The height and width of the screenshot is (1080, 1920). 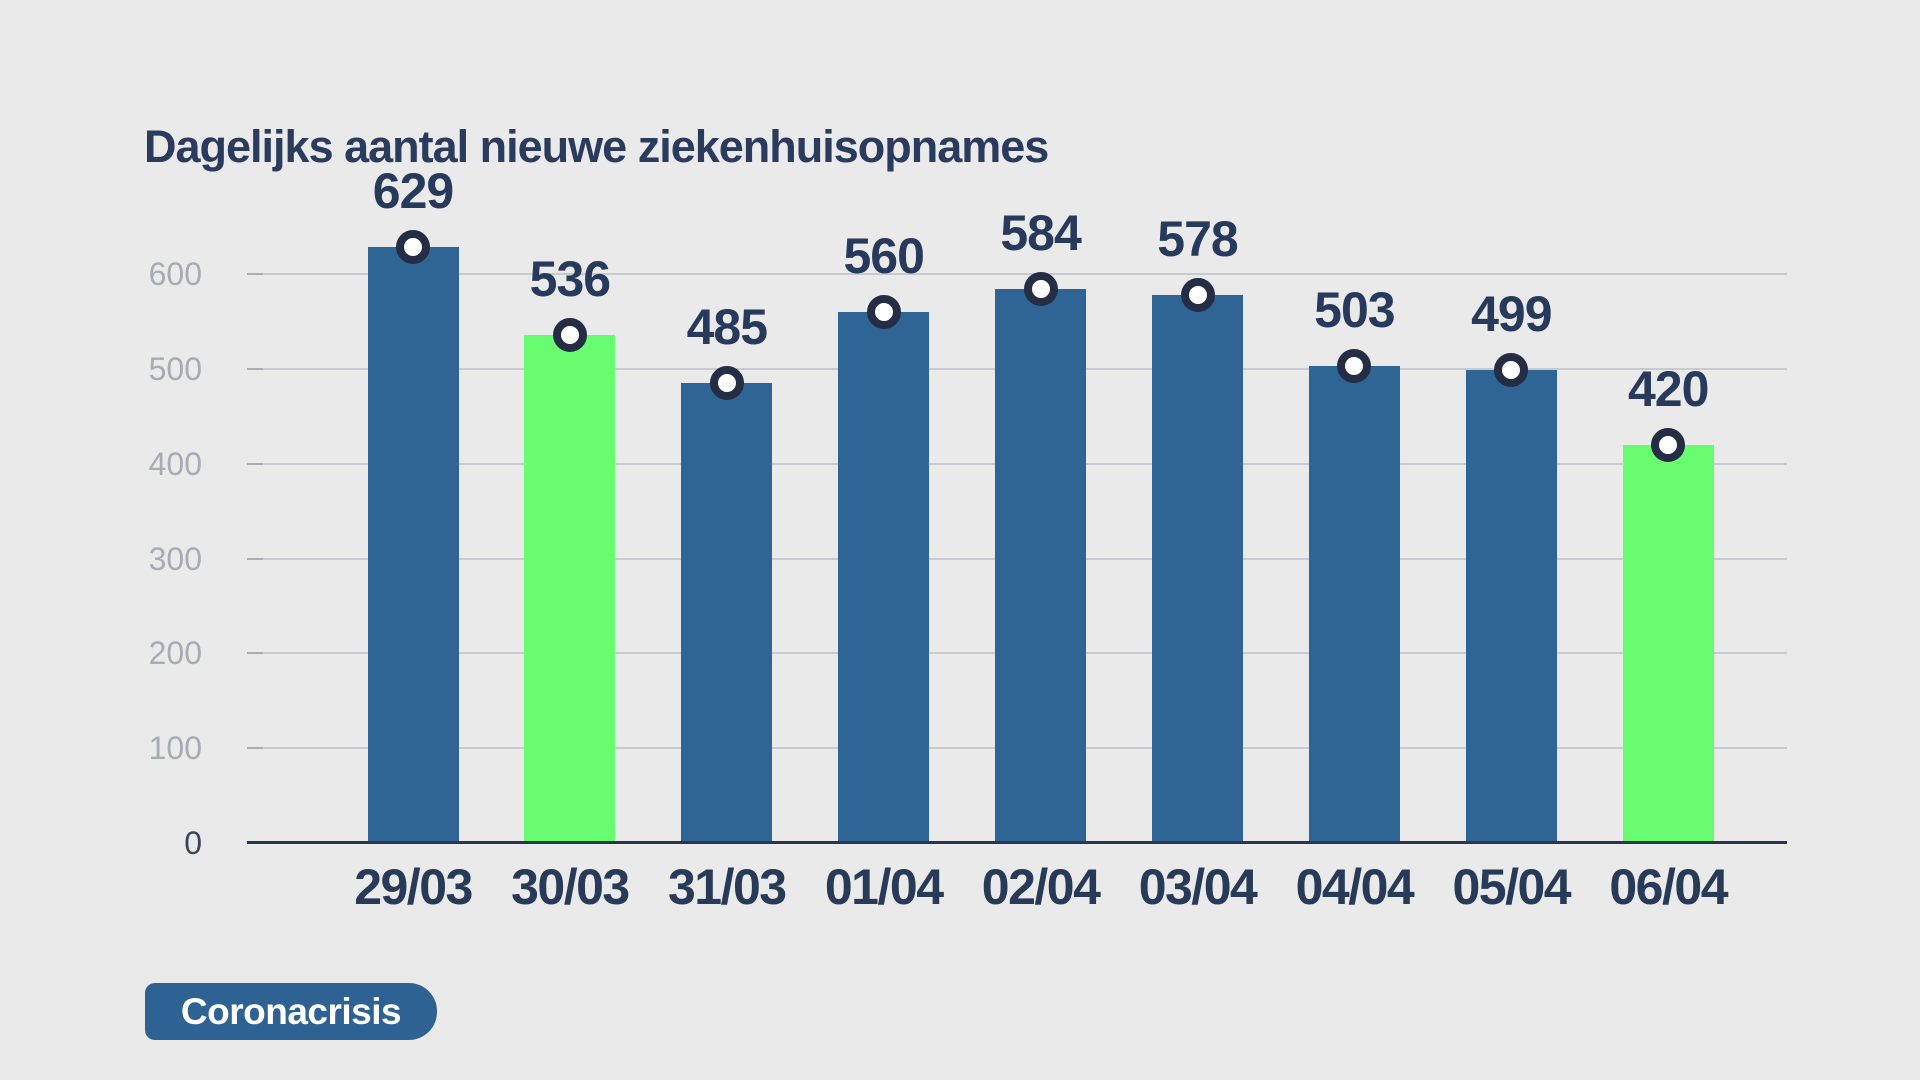 What do you see at coordinates (1354, 564) in the screenshot?
I see `chart-bar: 503` at bounding box center [1354, 564].